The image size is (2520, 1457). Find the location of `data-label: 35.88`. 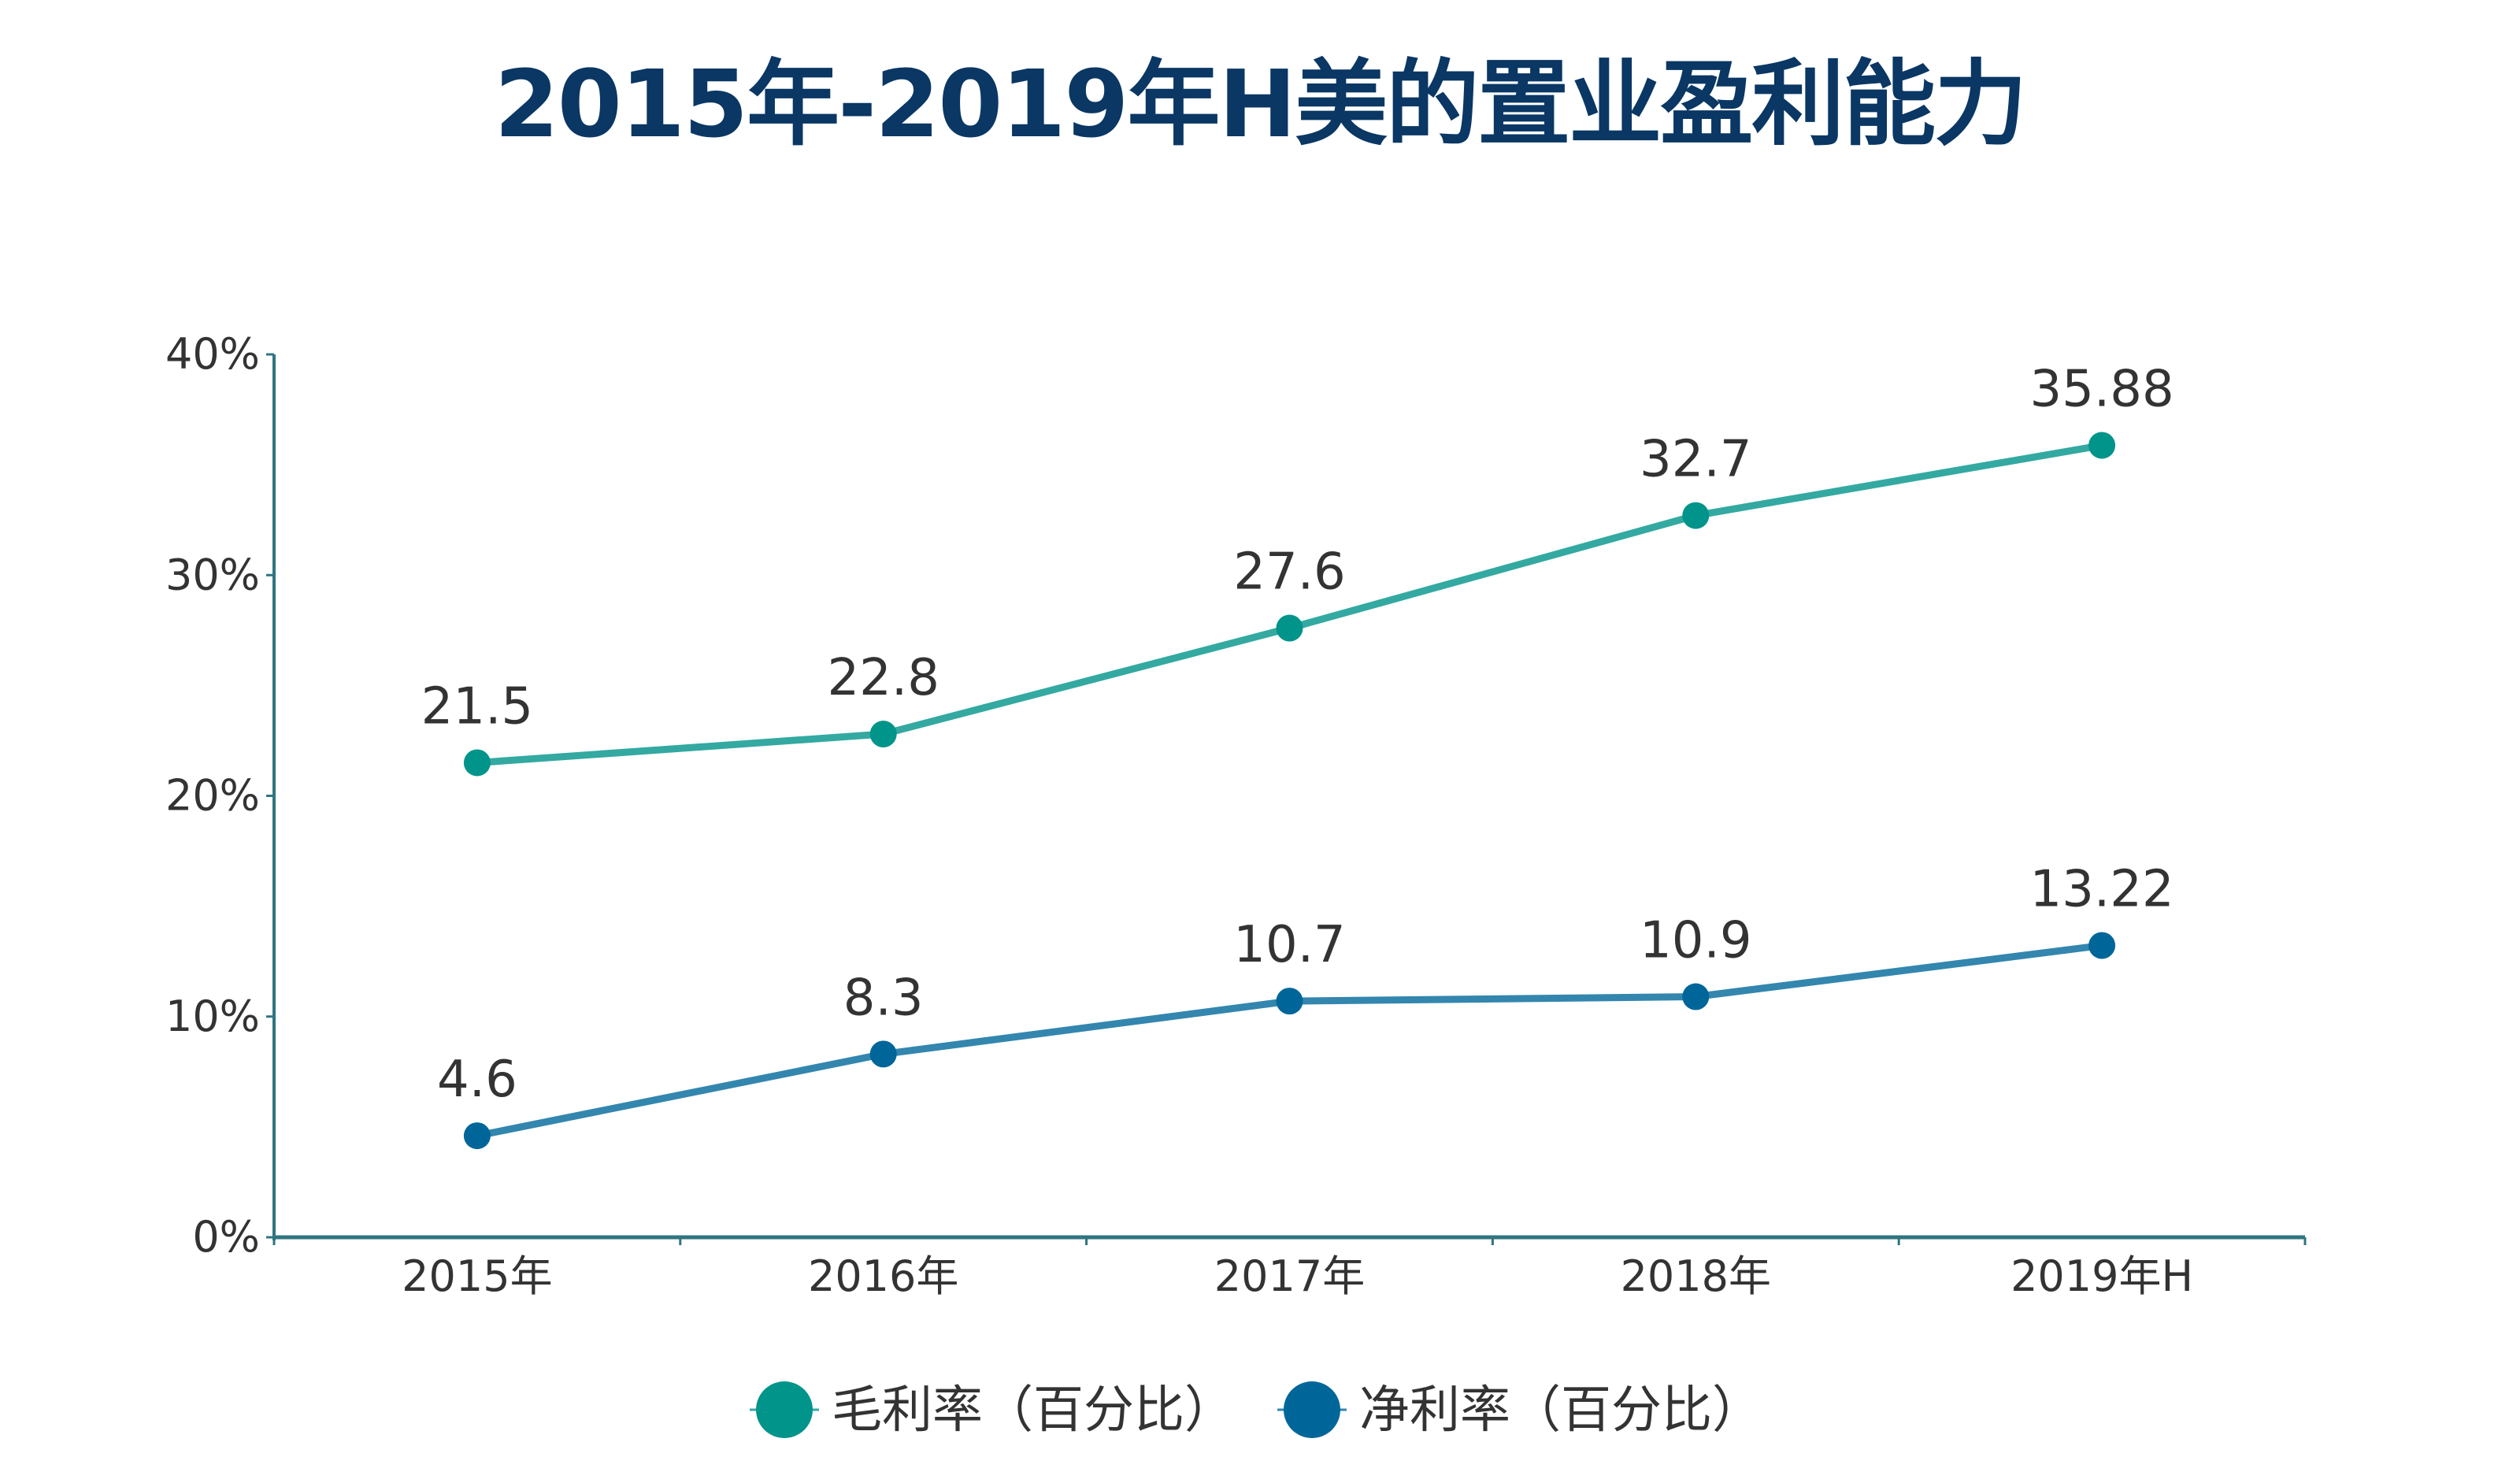

data-label: 35.88 is located at coordinates (2101, 389).